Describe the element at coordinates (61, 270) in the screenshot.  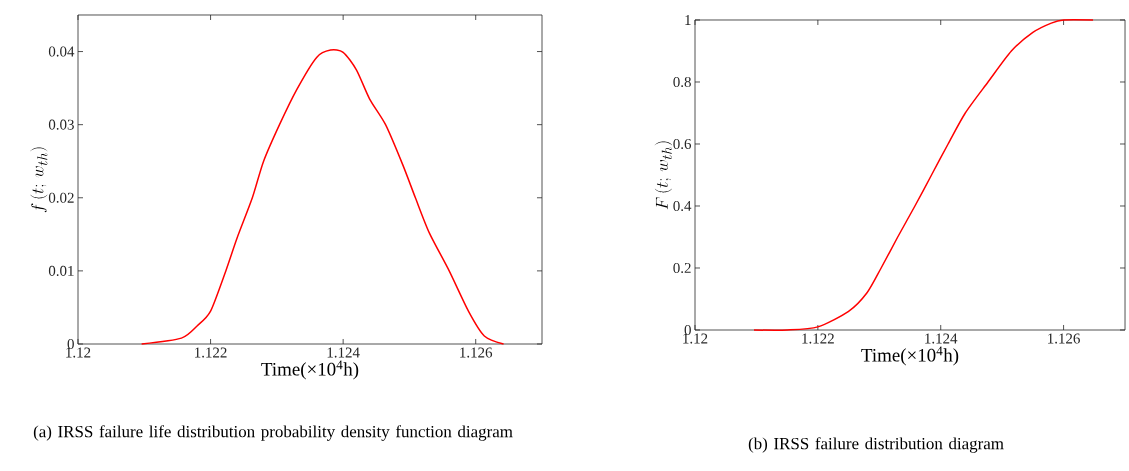
I see `y-tick-label: 0.01` at that location.